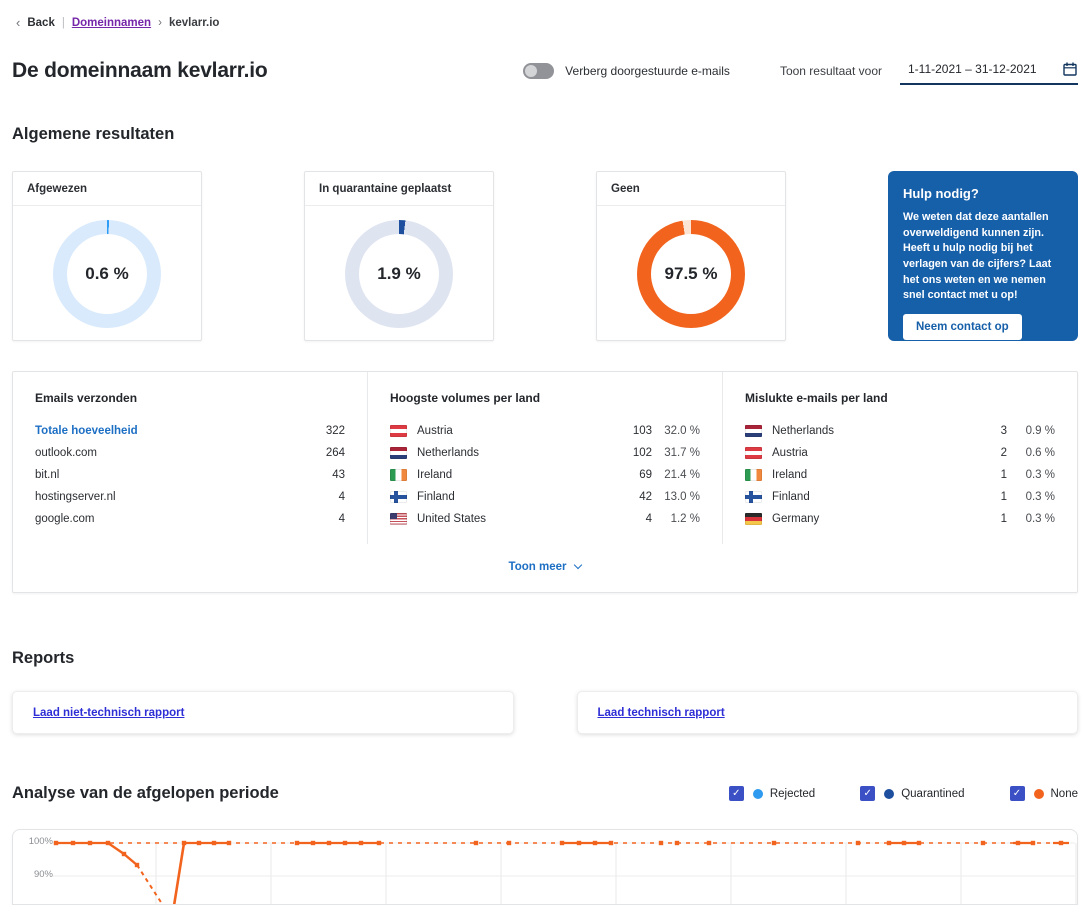 This screenshot has height=905, width=1090. Describe the element at coordinates (436, 497) in the screenshot. I see `country-name: Finland` at that location.